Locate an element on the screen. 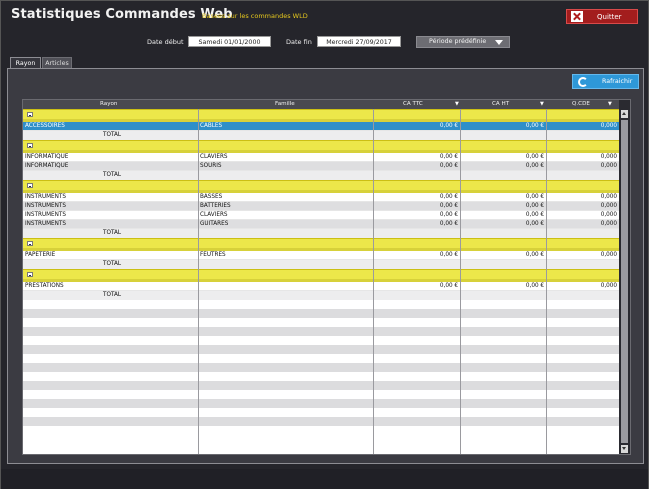 This screenshot has height=489, width=649. cell-famille: BATTERIES is located at coordinates (215, 206).